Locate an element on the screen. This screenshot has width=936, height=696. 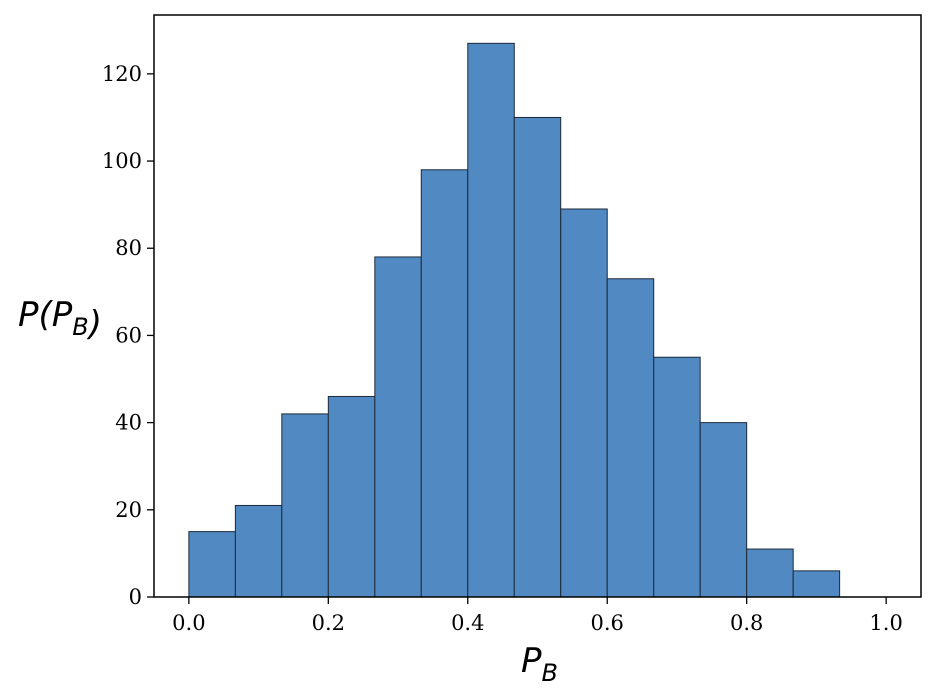
y-axis-ticks: 0 20 40 60 80 100 120 is located at coordinates (128, 335).